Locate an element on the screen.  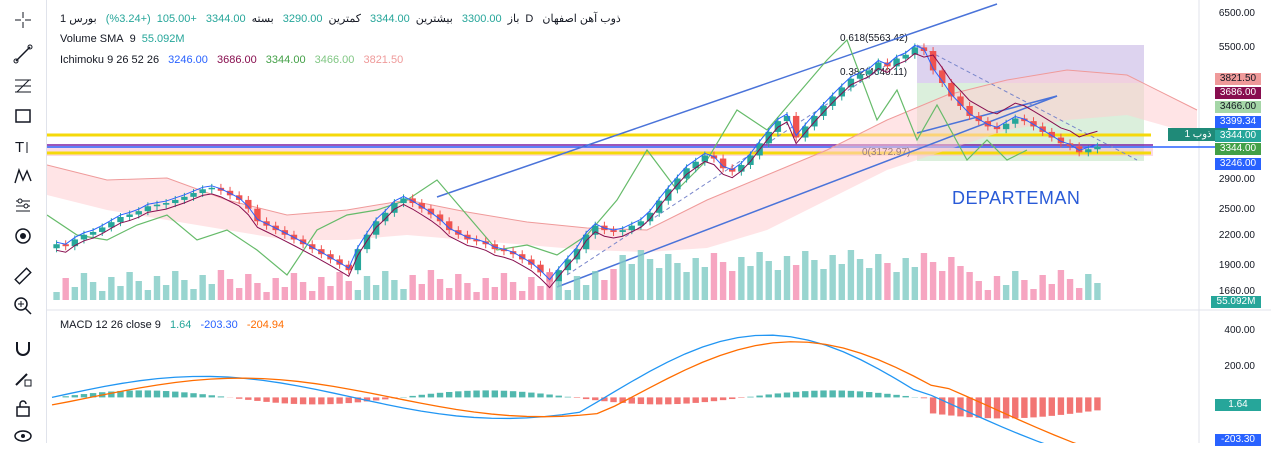
volume-indicator-length: 9 is located at coordinates (133, 39).